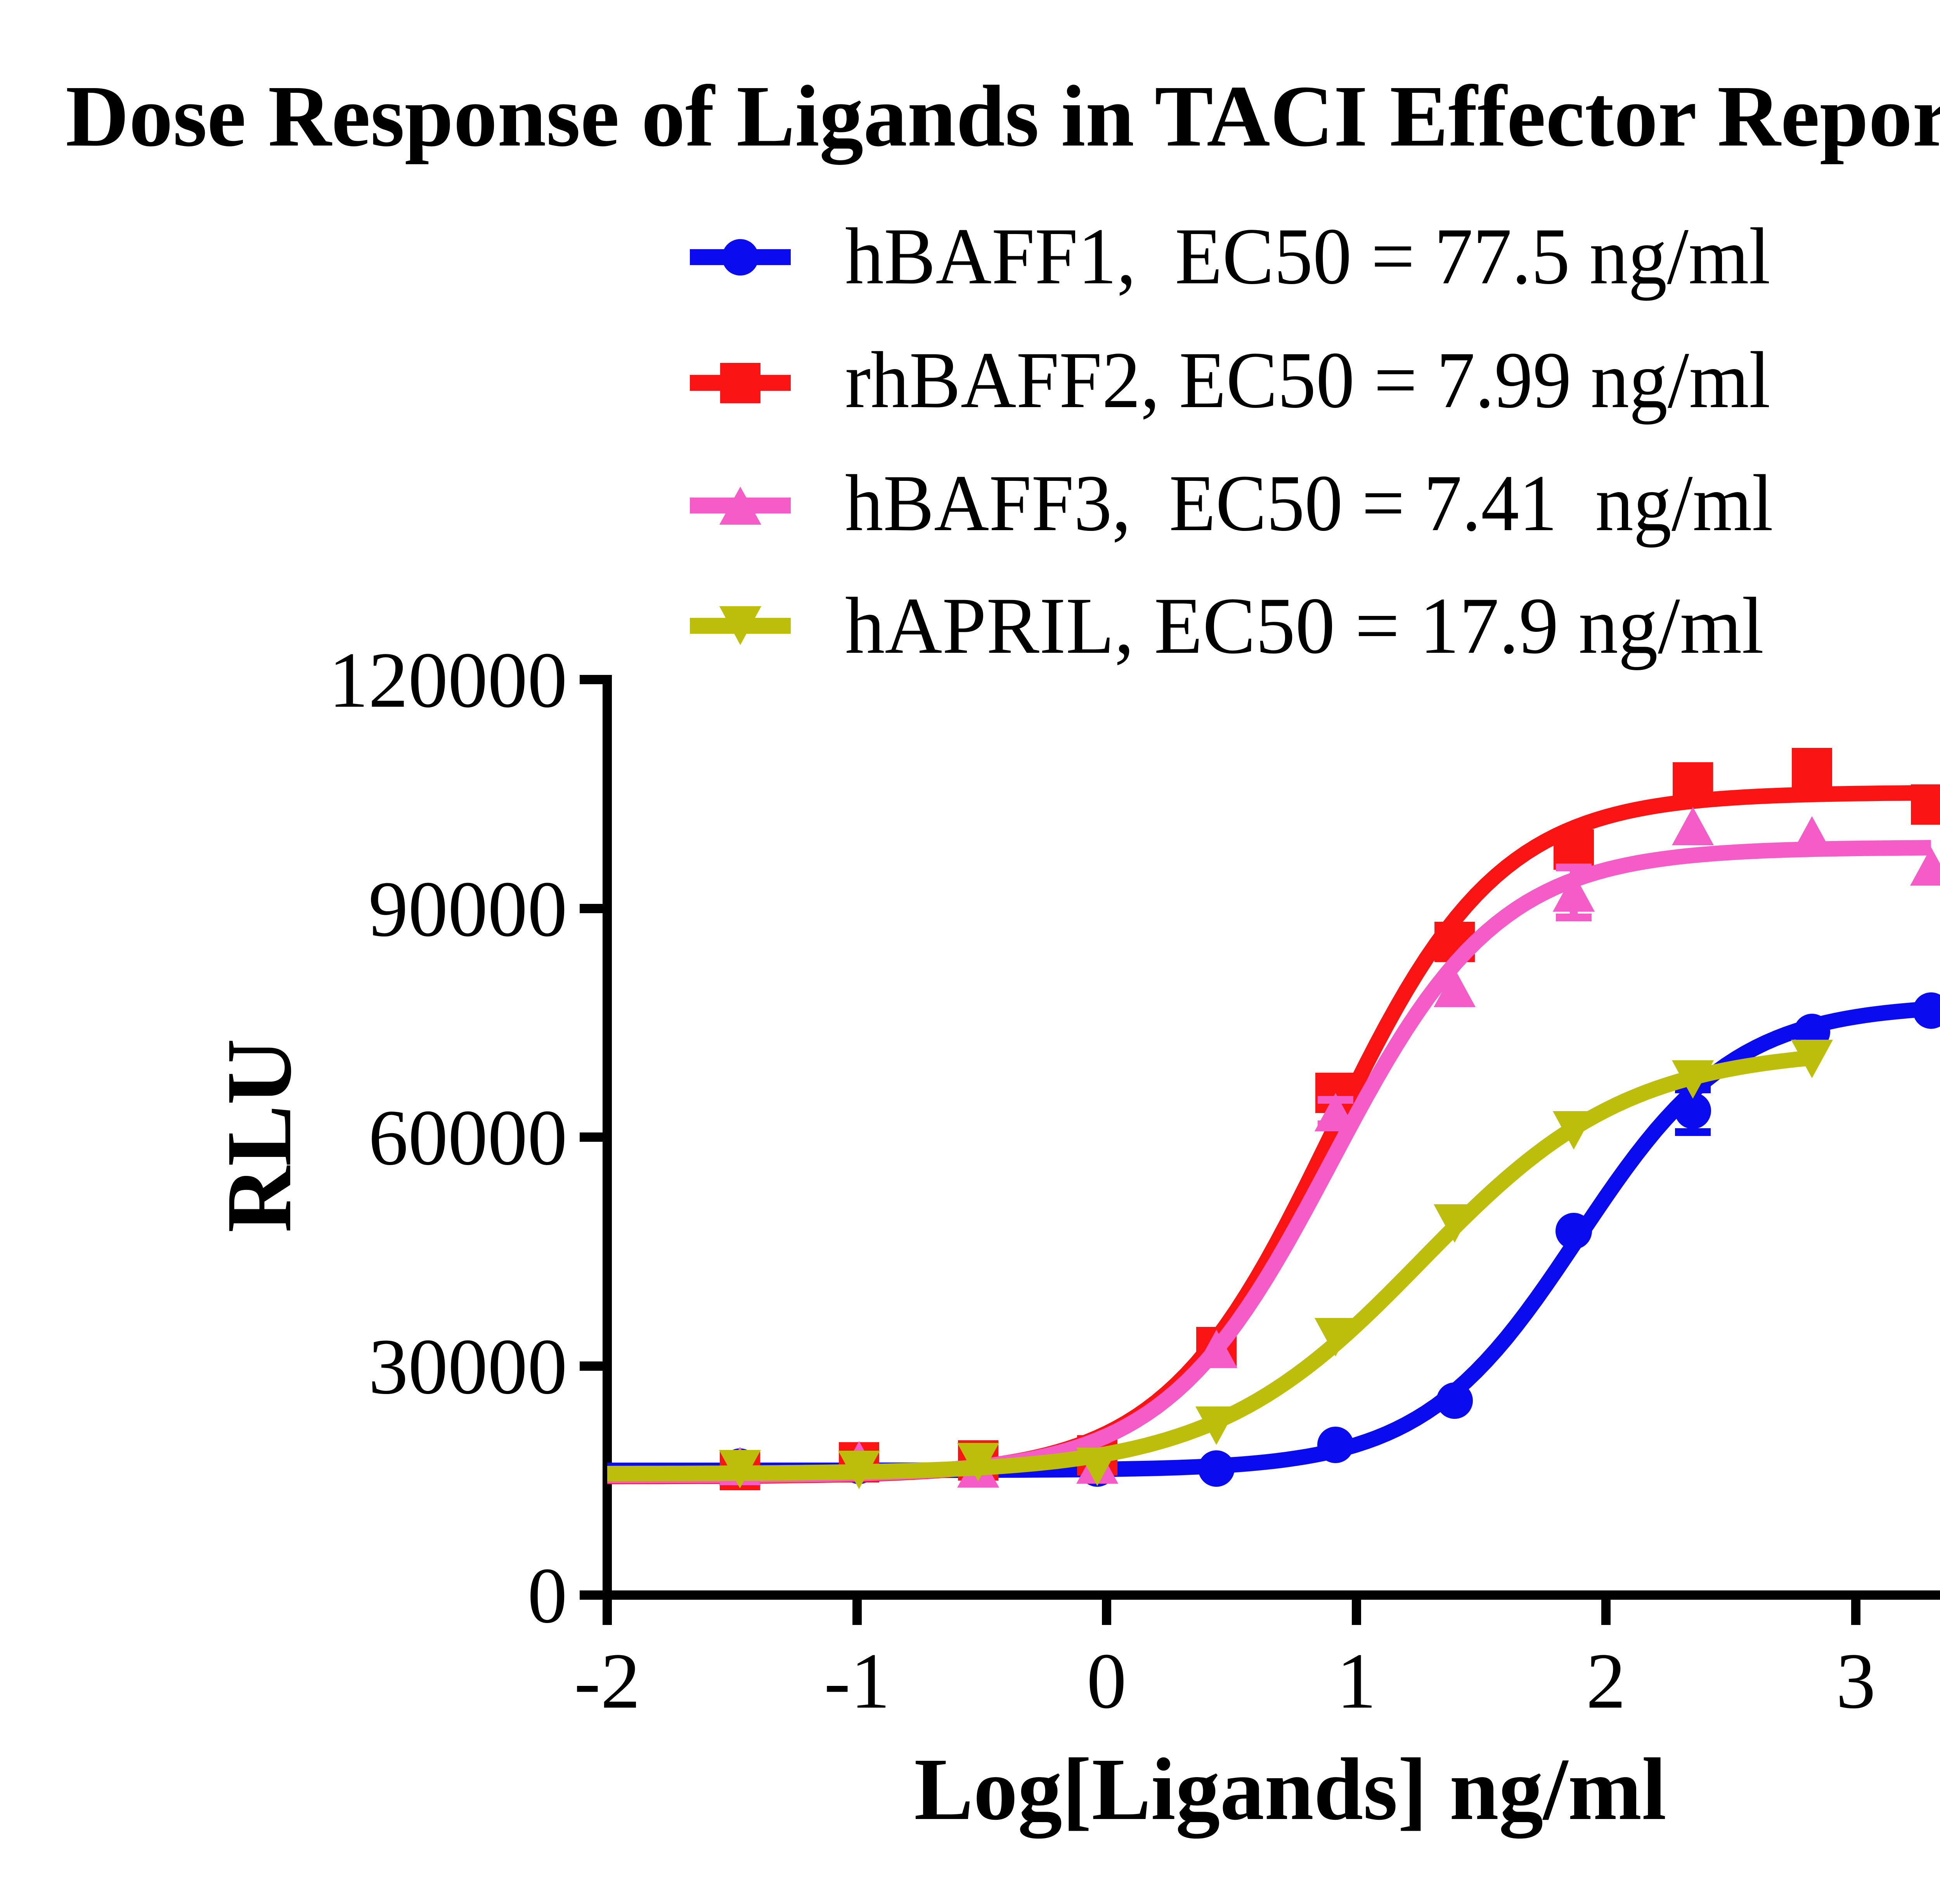  Describe the element at coordinates (469, 1367) in the screenshot. I see `svg-text: 30000` at that location.